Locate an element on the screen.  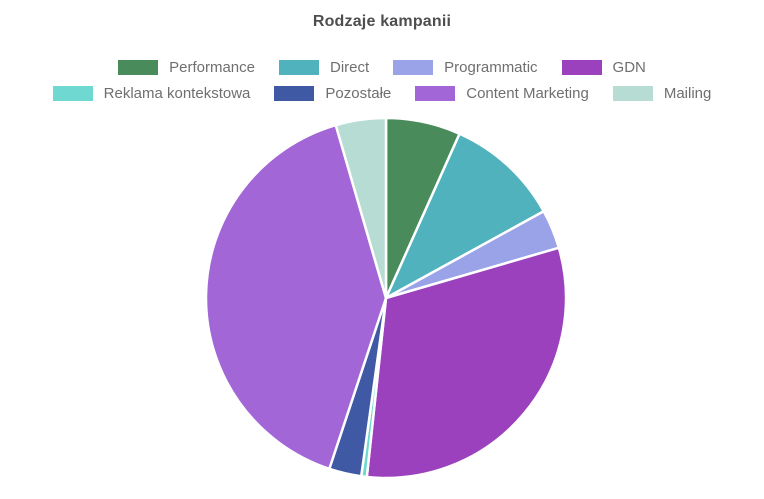
legend-swatch-direct is located at coordinates (299, 67).